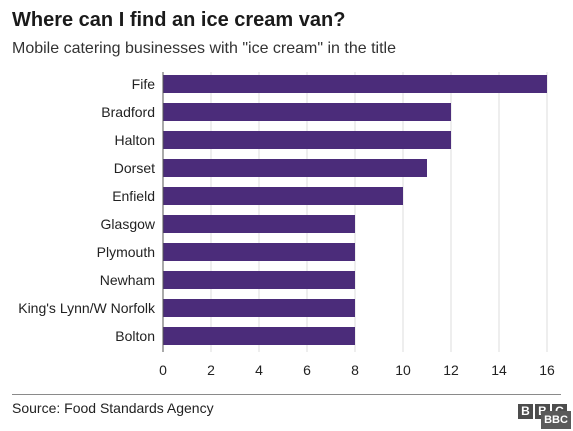 The height and width of the screenshot is (431, 573). Describe the element at coordinates (87, 308) in the screenshot. I see `category-label-8: King's Lynn/W Norfolk` at that location.